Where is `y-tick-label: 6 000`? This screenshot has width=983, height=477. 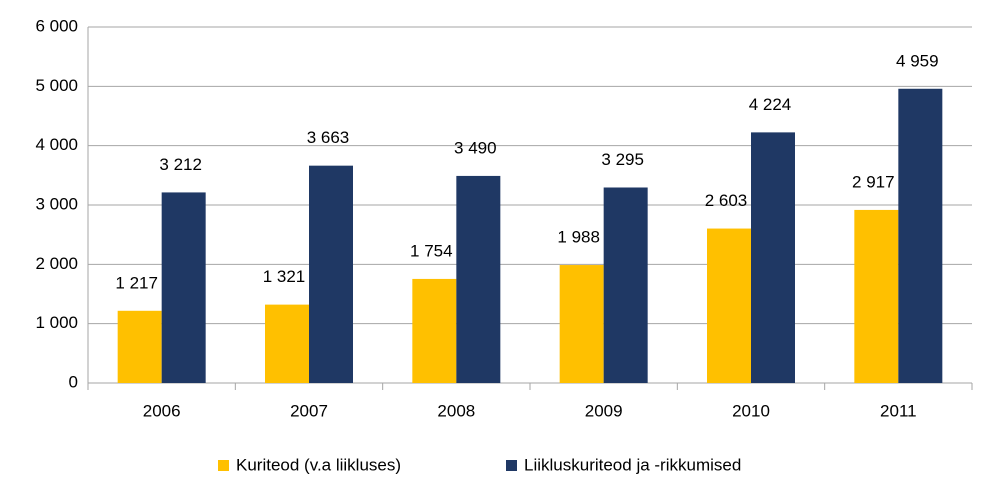 y-tick-label: 6 000 is located at coordinates (56, 25).